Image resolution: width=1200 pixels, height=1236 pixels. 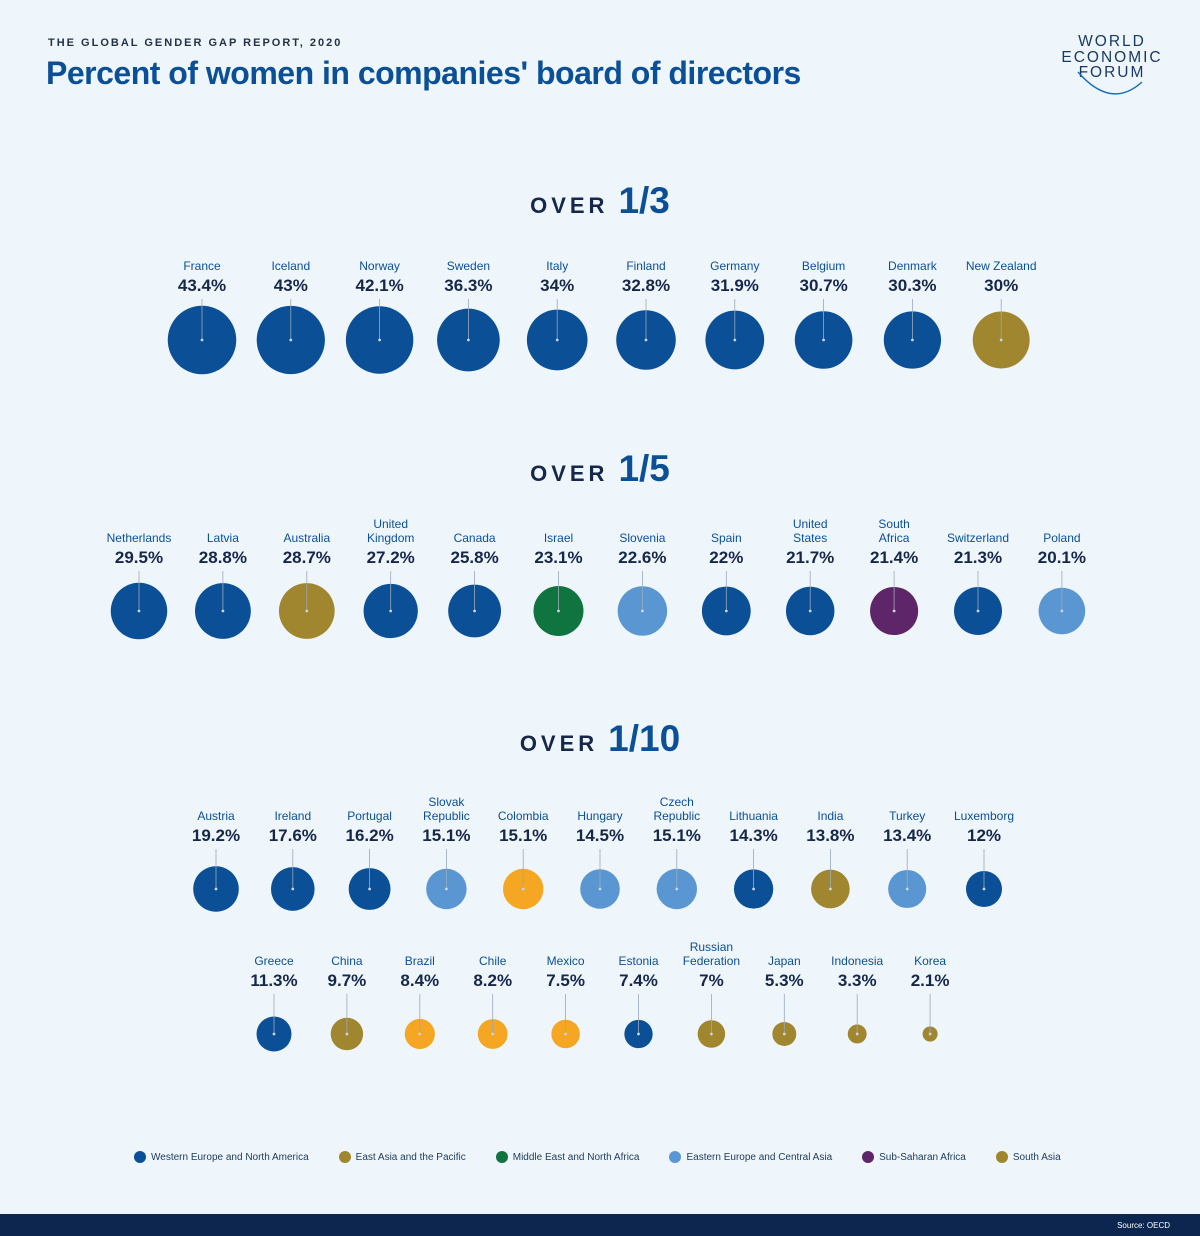 I want to click on value-label-czech-republic: 15.1%, so click(x=677, y=835).